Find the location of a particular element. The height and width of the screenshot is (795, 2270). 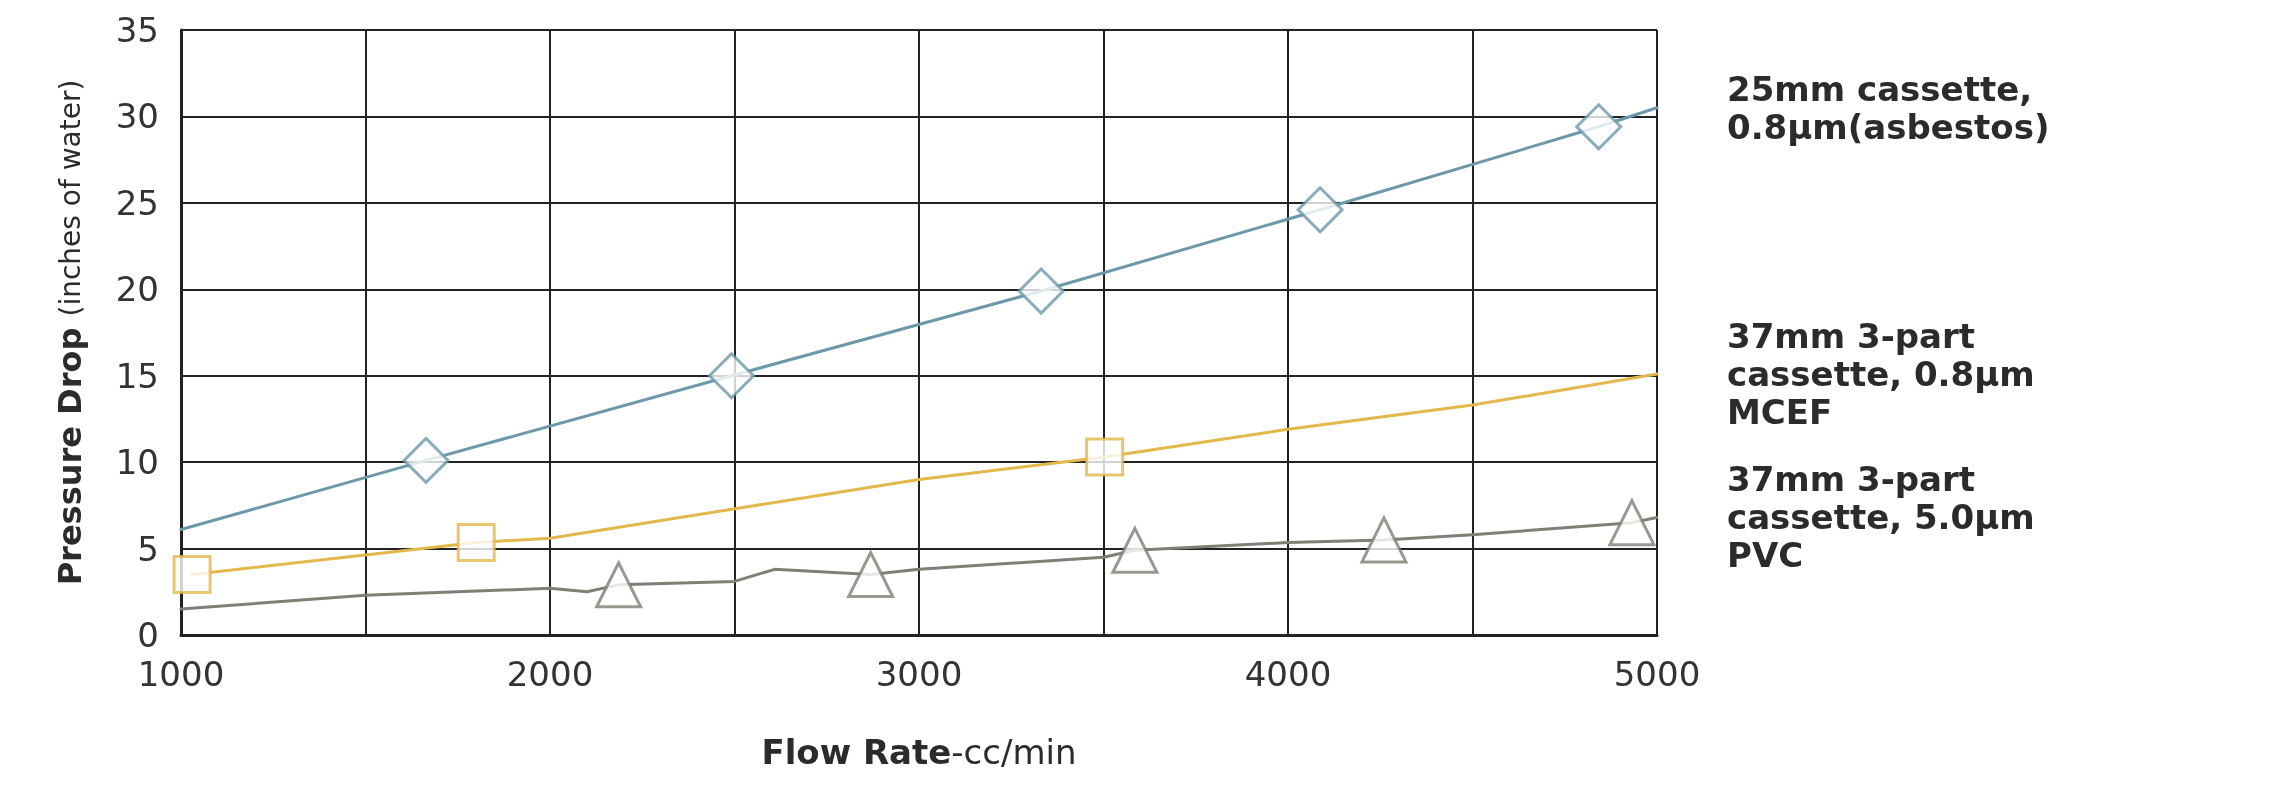

x-tick-label: 3000 is located at coordinates (919, 674).